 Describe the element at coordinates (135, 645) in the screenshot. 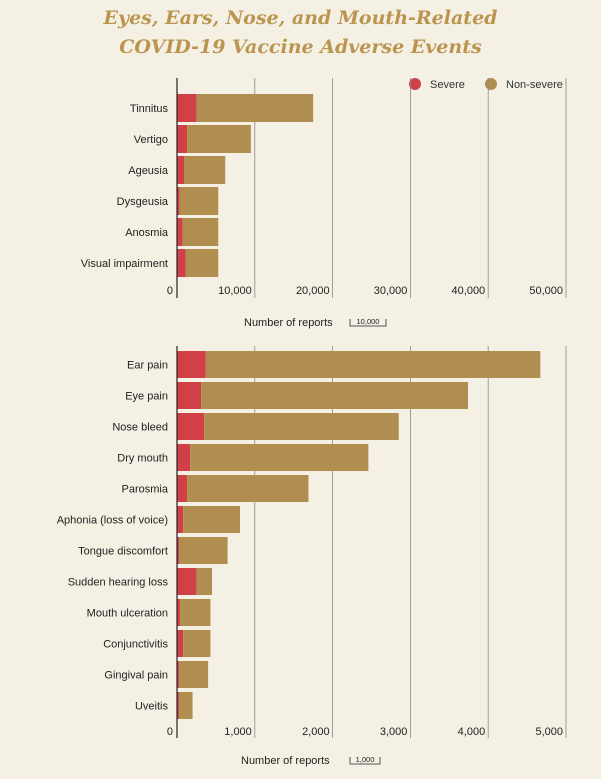

I see `panel2-category-label: Conjunctivitis` at that location.